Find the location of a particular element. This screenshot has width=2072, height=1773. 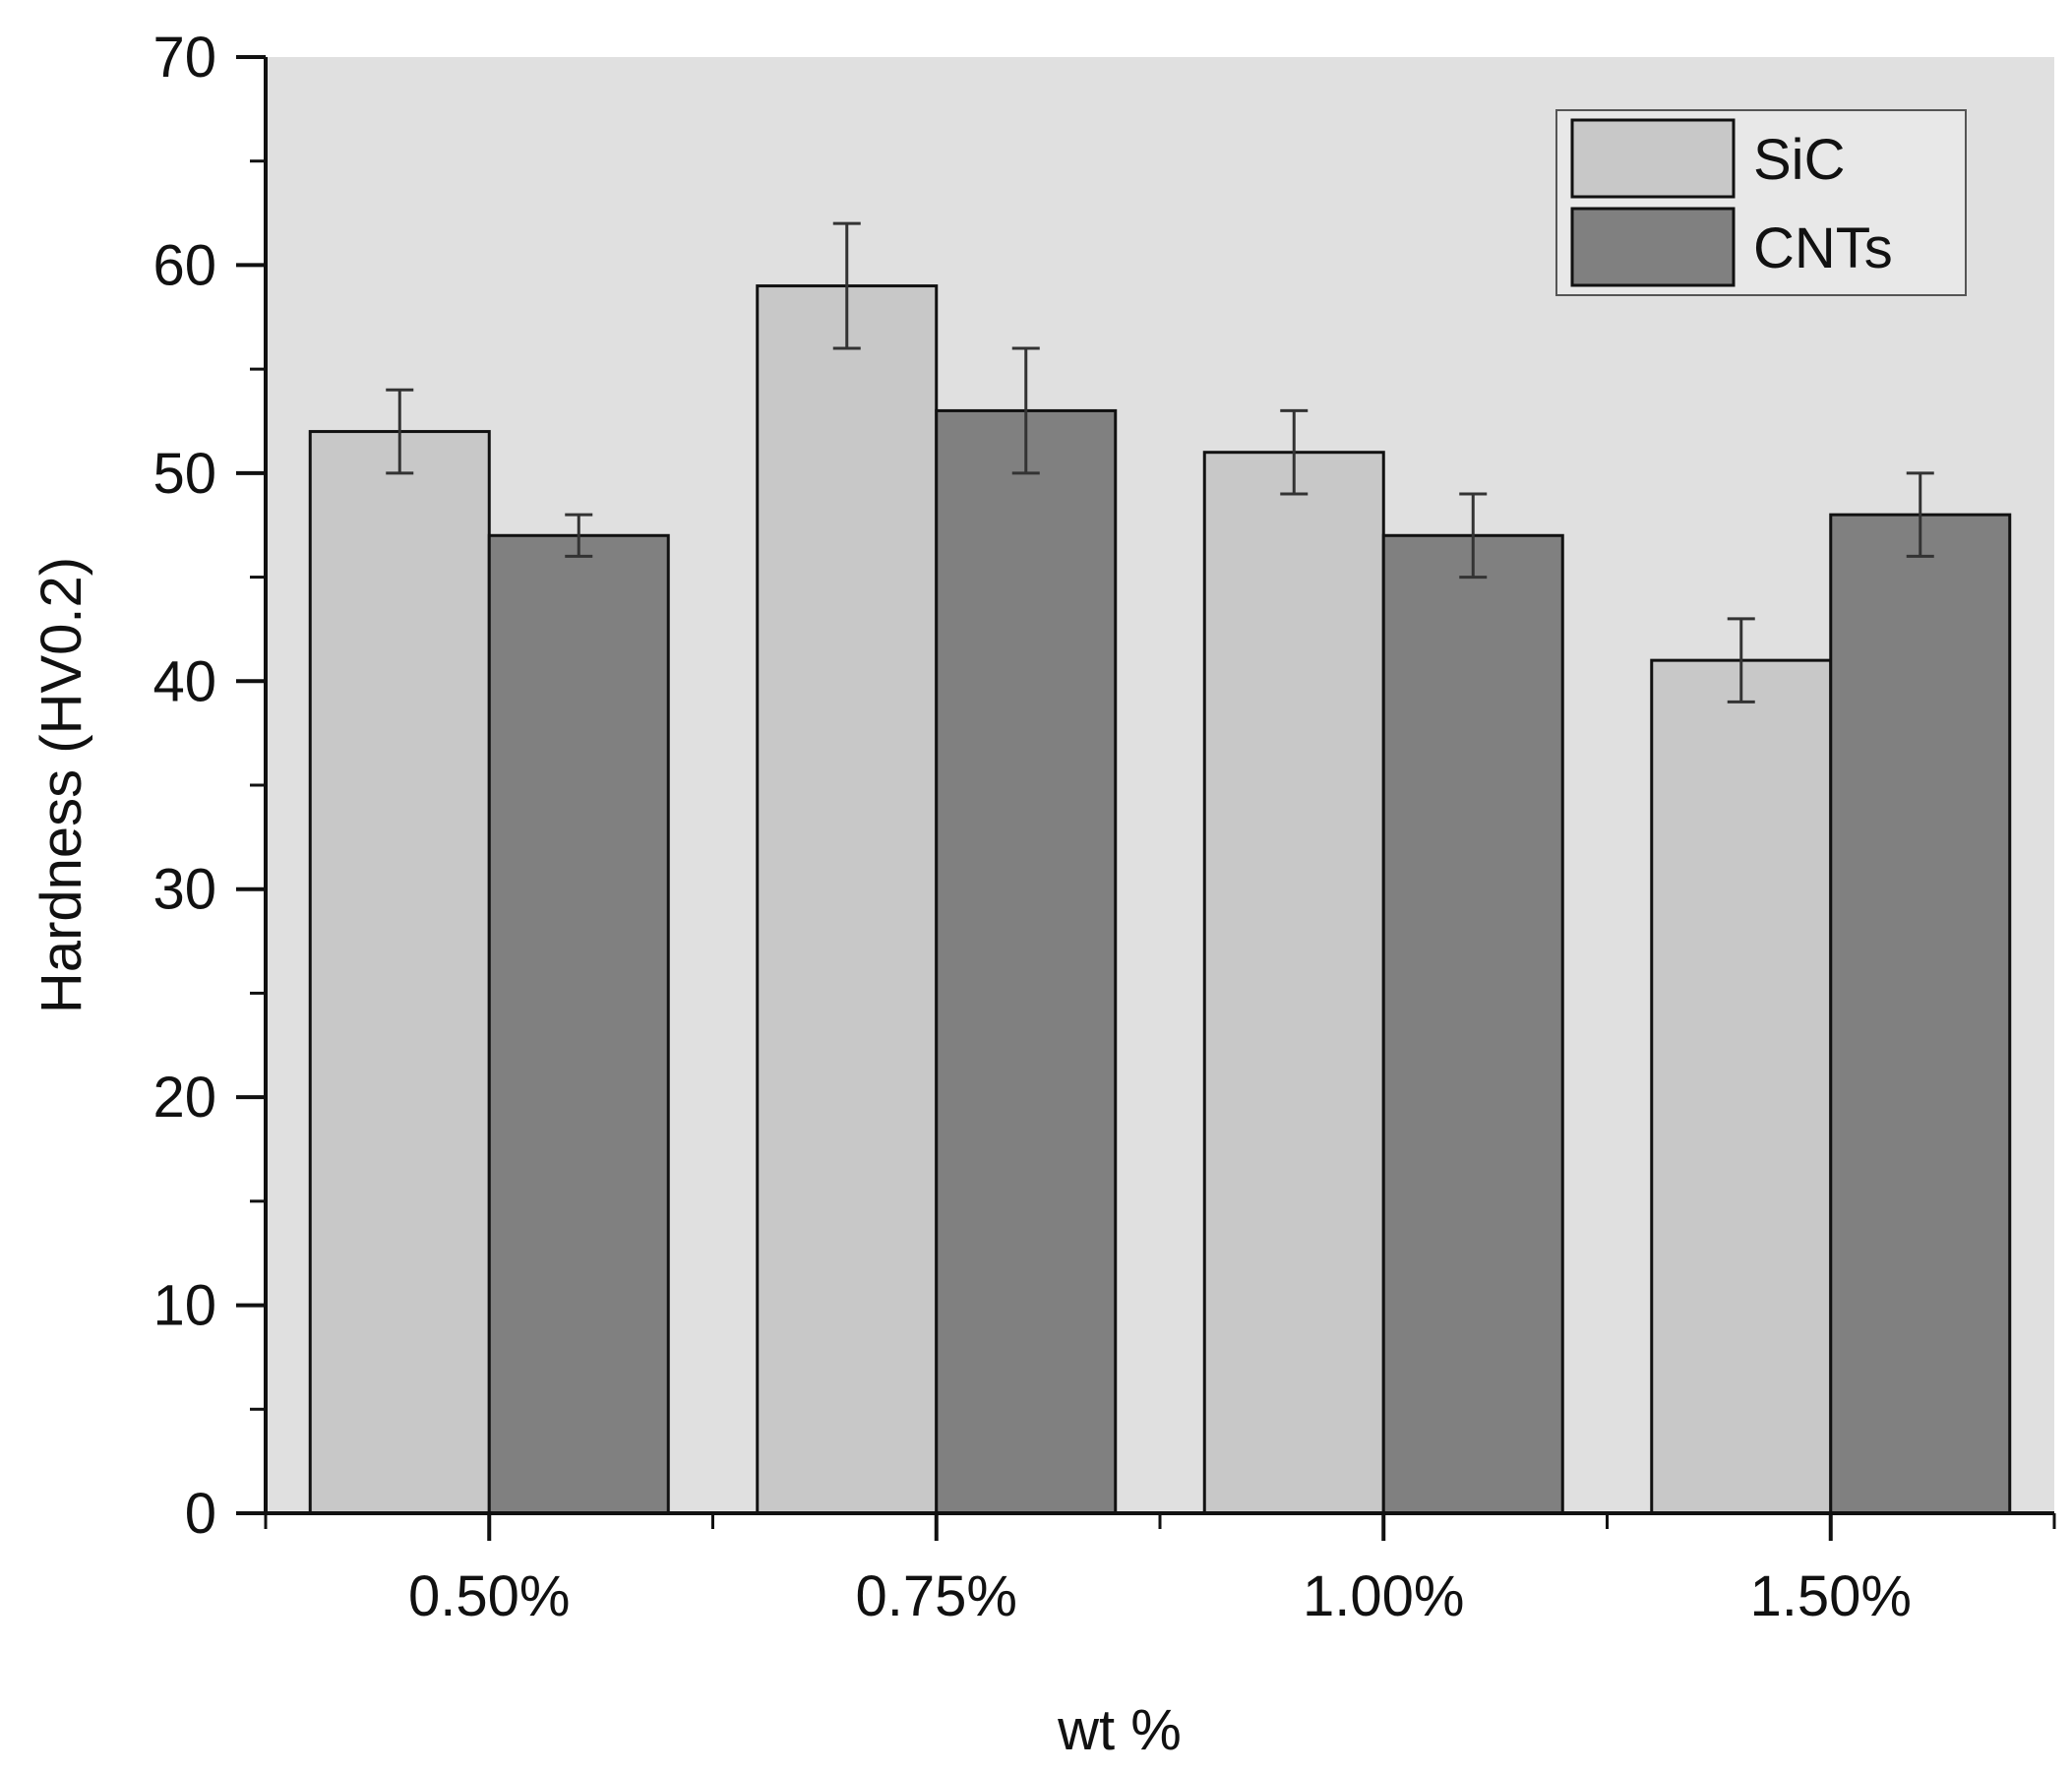

y-tick-label: 50 is located at coordinates (184, 474).